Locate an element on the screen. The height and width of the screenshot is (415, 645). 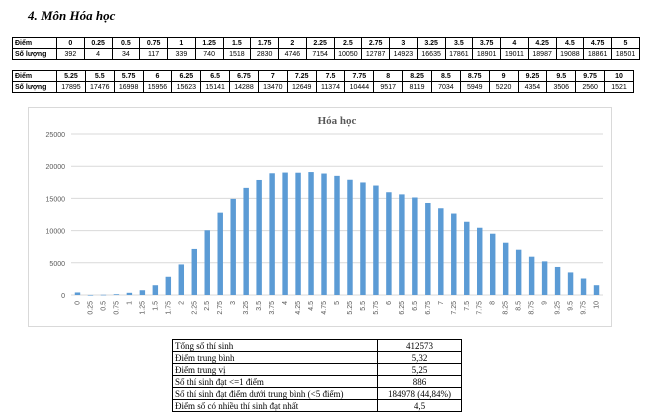
summary-row: Tổng số thí sinh 412573 is located at coordinates (317, 345).